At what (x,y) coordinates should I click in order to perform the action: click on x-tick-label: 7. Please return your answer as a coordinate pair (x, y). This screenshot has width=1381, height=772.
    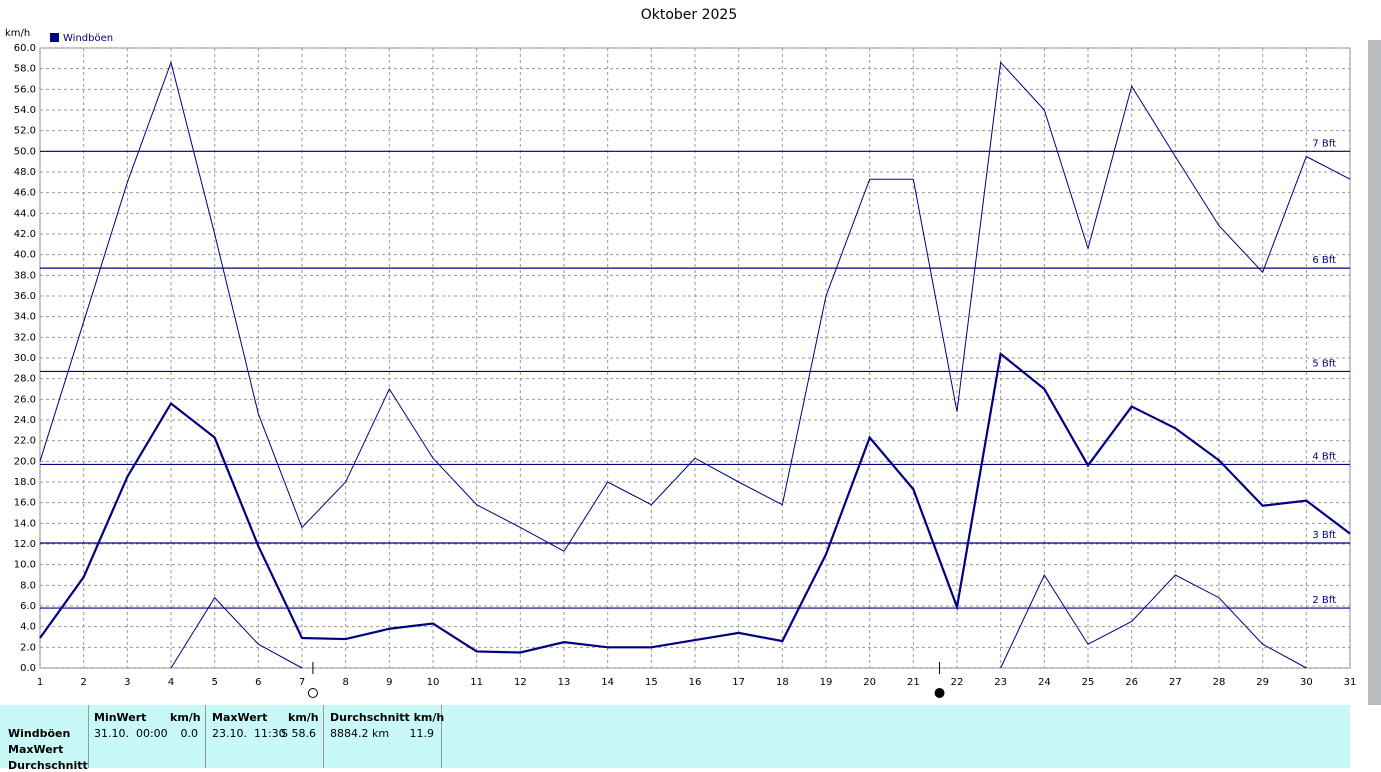
    Looking at the image, I should click on (302, 682).